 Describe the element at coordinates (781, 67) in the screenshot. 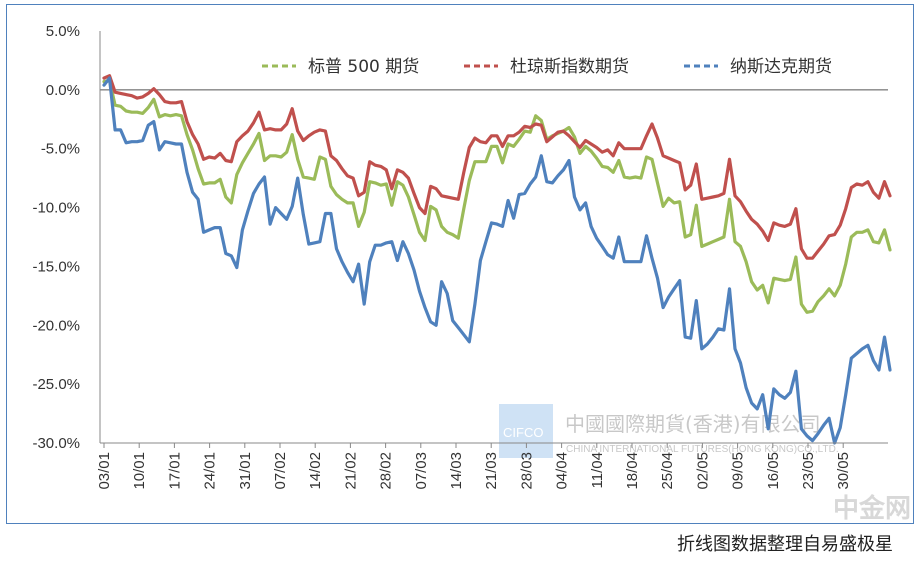

I see `legend-label: 纳斯达克期货` at that location.